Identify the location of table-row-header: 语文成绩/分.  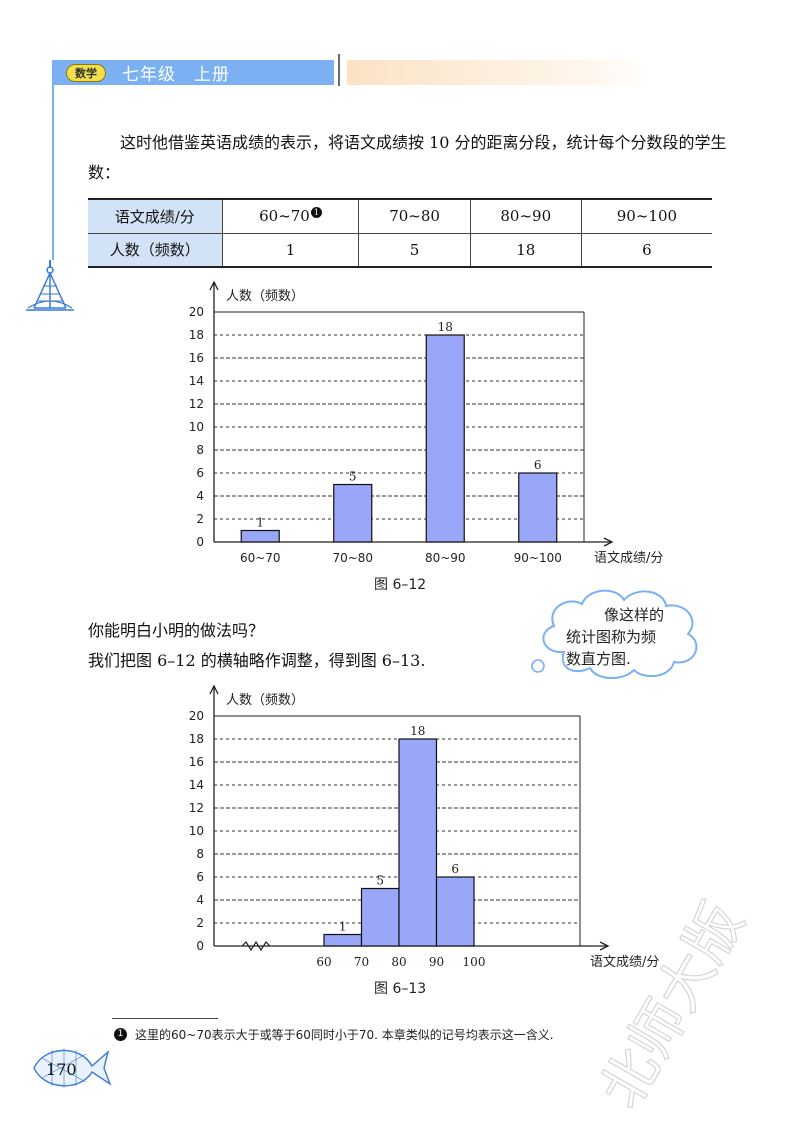
(155, 216).